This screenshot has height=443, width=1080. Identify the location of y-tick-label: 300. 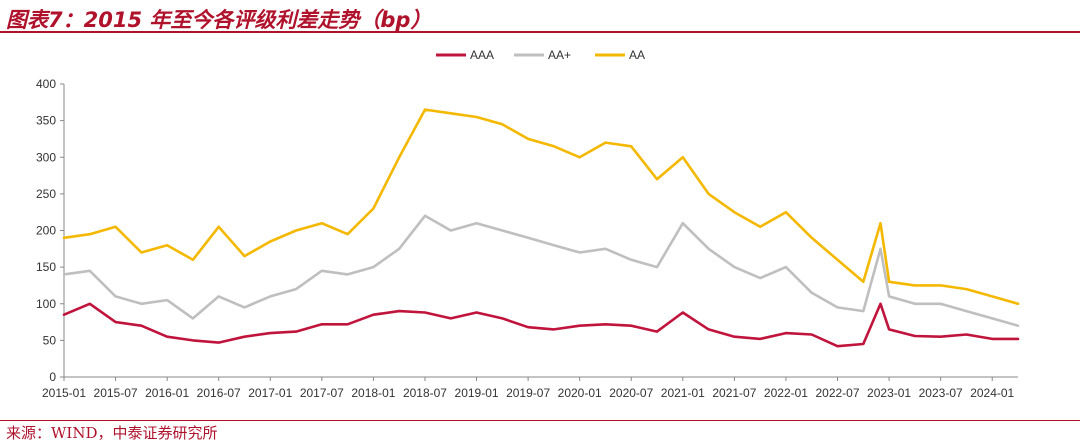
(46, 157).